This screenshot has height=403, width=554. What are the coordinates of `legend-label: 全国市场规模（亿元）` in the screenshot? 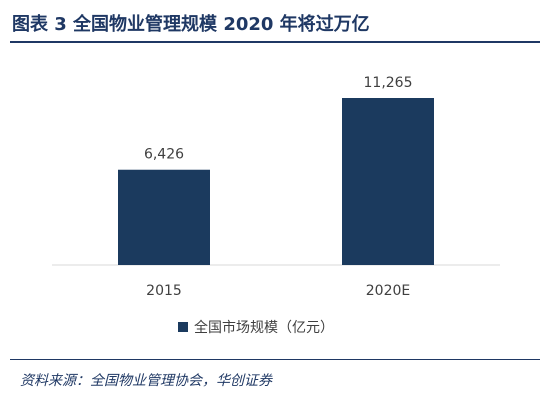 It's located at (264, 328).